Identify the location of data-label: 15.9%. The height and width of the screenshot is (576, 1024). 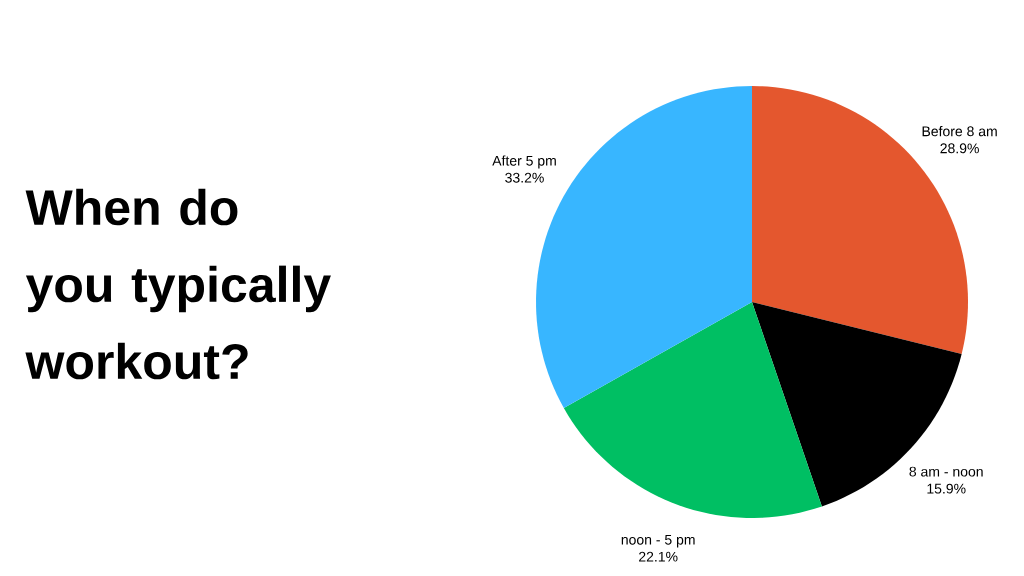
(946, 488).